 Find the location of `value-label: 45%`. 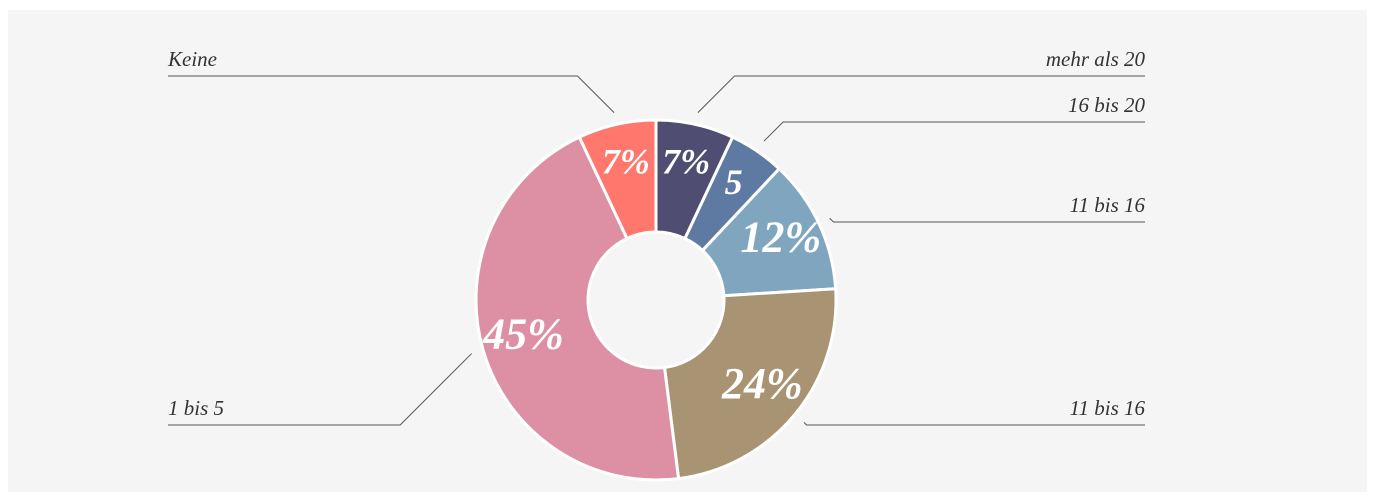

value-label: 45% is located at coordinates (523, 334).